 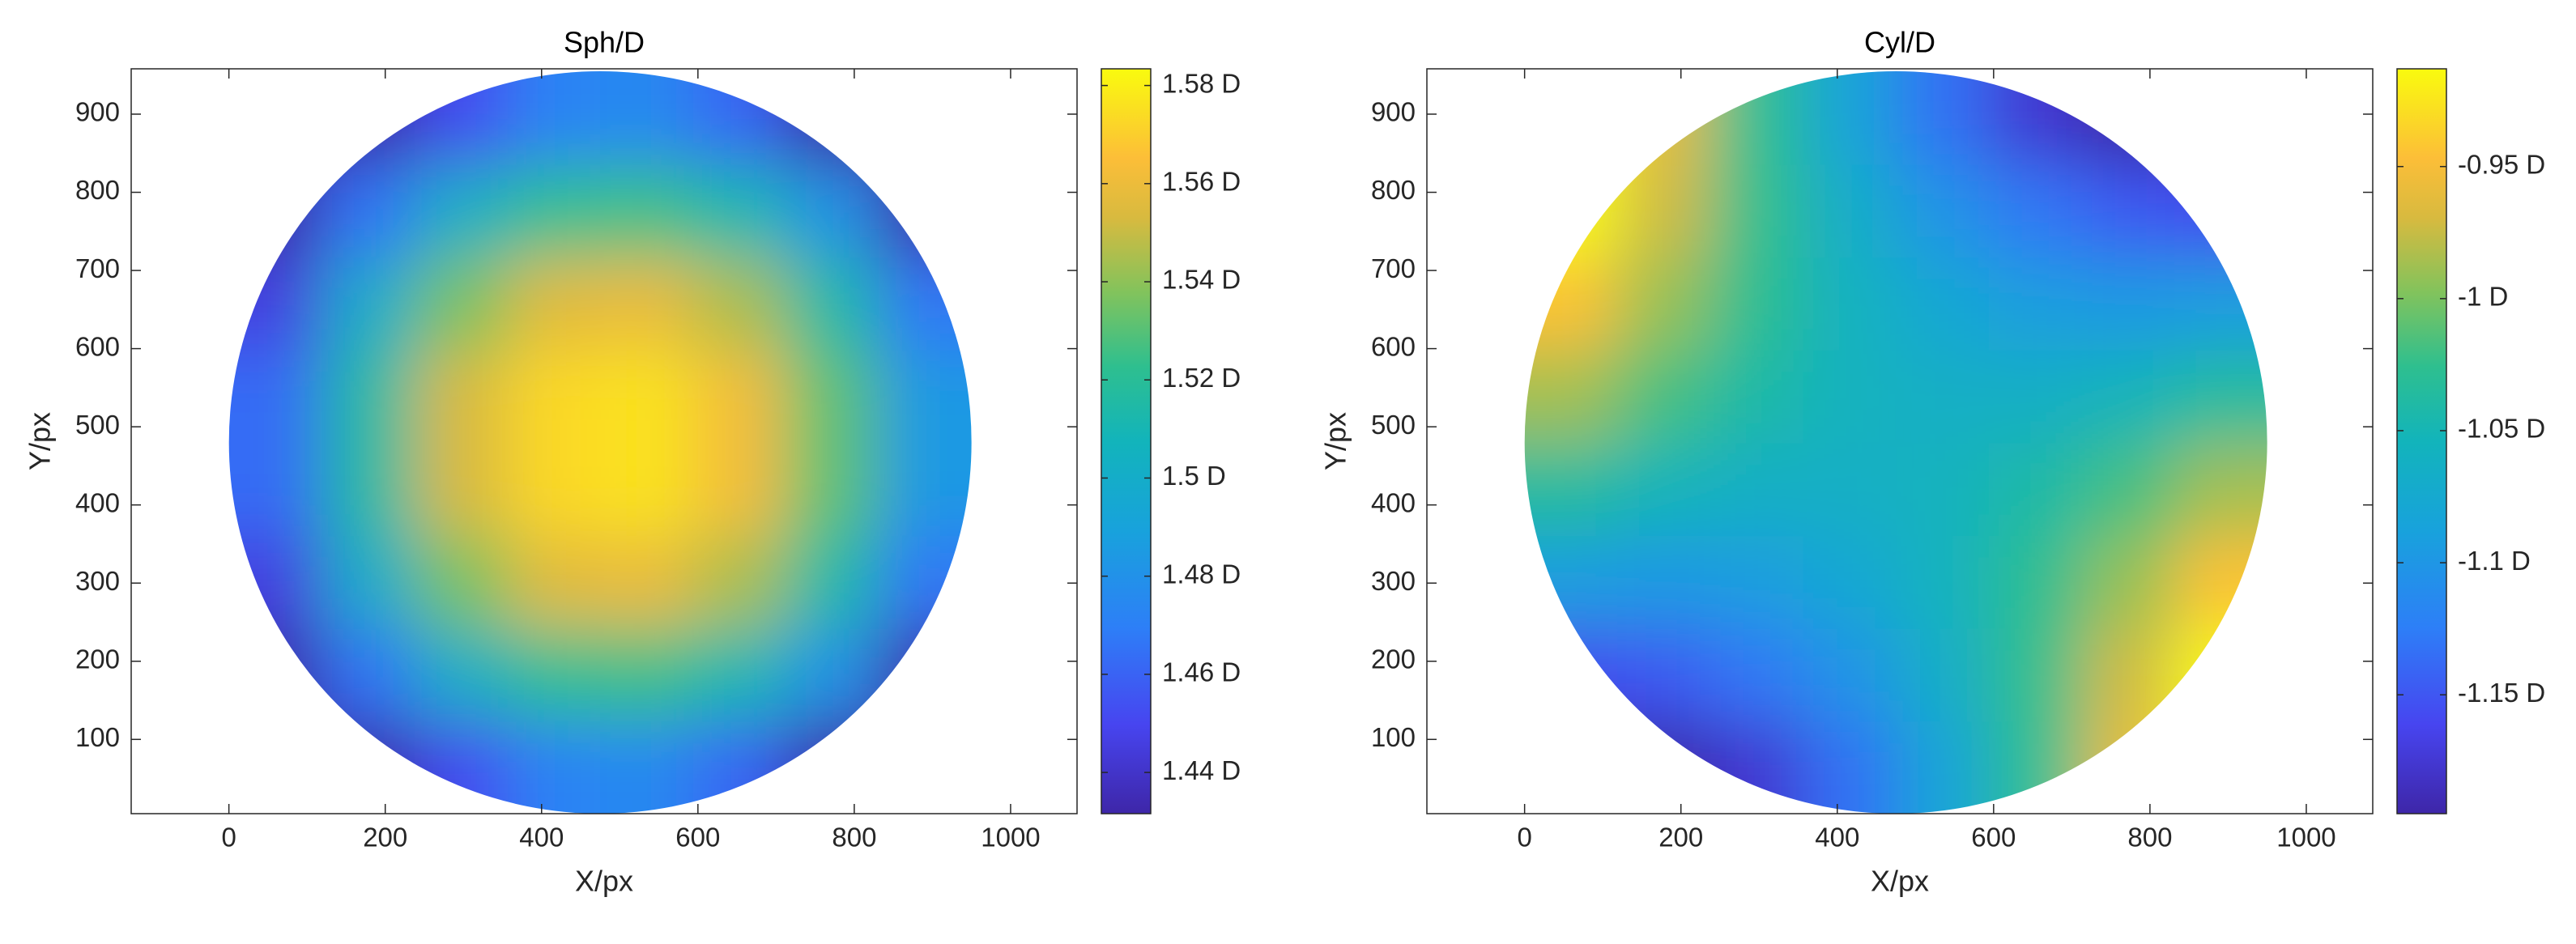 What do you see at coordinates (2501, 164) in the screenshot?
I see `colorbar-tick-label: -0.95 D` at bounding box center [2501, 164].